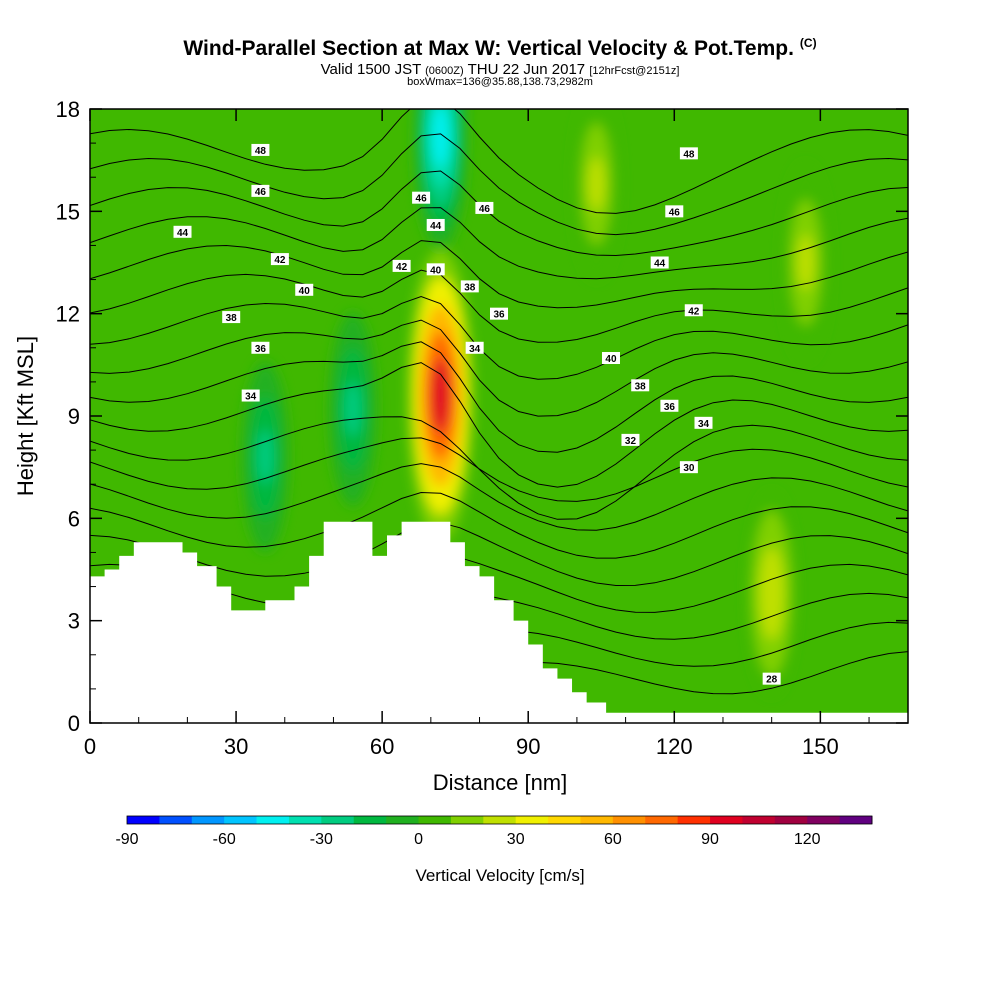  I want to click on x-tick-label: 90, so click(528, 746).